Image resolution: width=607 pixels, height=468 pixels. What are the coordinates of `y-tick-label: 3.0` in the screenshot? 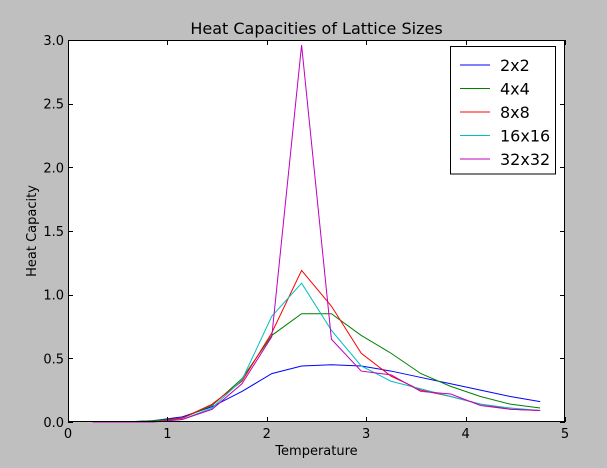 It's located at (53, 41).